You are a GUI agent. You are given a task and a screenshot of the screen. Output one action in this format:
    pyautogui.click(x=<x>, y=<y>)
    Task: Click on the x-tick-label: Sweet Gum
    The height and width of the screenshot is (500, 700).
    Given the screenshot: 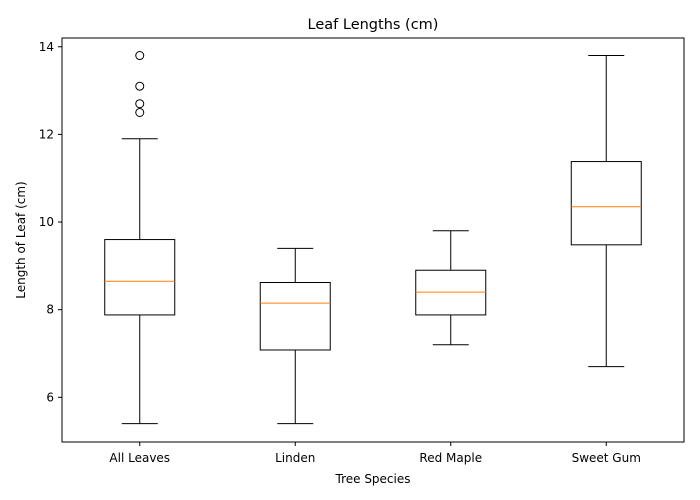 What is the action you would take?
    pyautogui.click(x=606, y=458)
    